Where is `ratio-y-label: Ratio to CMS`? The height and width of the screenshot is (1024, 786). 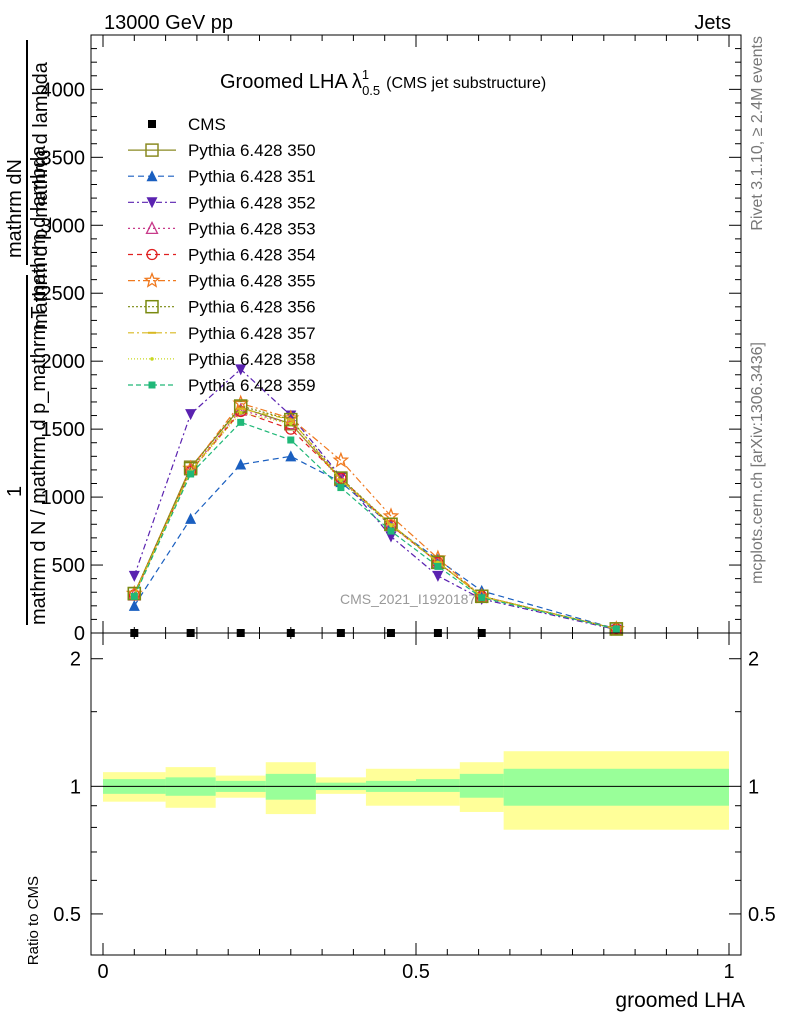
ratio-y-label: Ratio to CMS is located at coordinates (33, 920).